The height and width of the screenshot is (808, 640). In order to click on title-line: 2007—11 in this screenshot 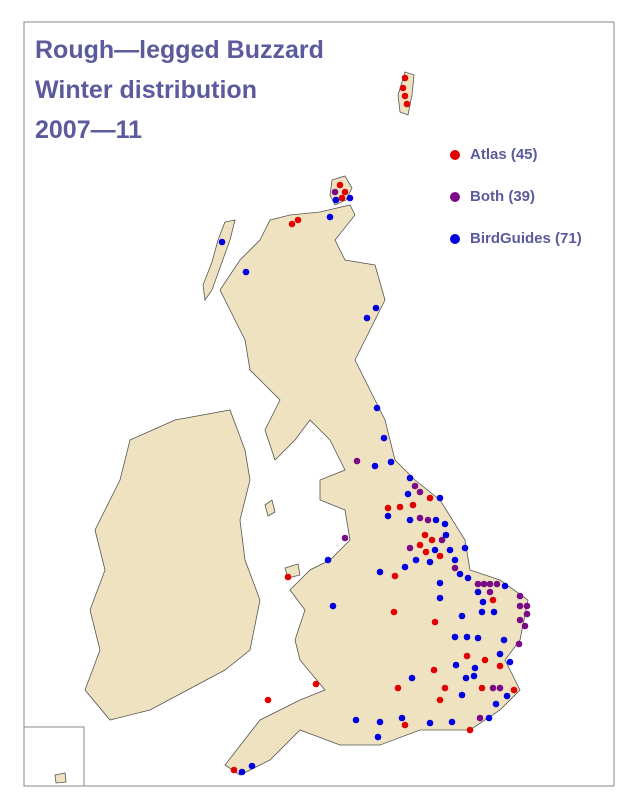, I will do `click(88, 130)`.